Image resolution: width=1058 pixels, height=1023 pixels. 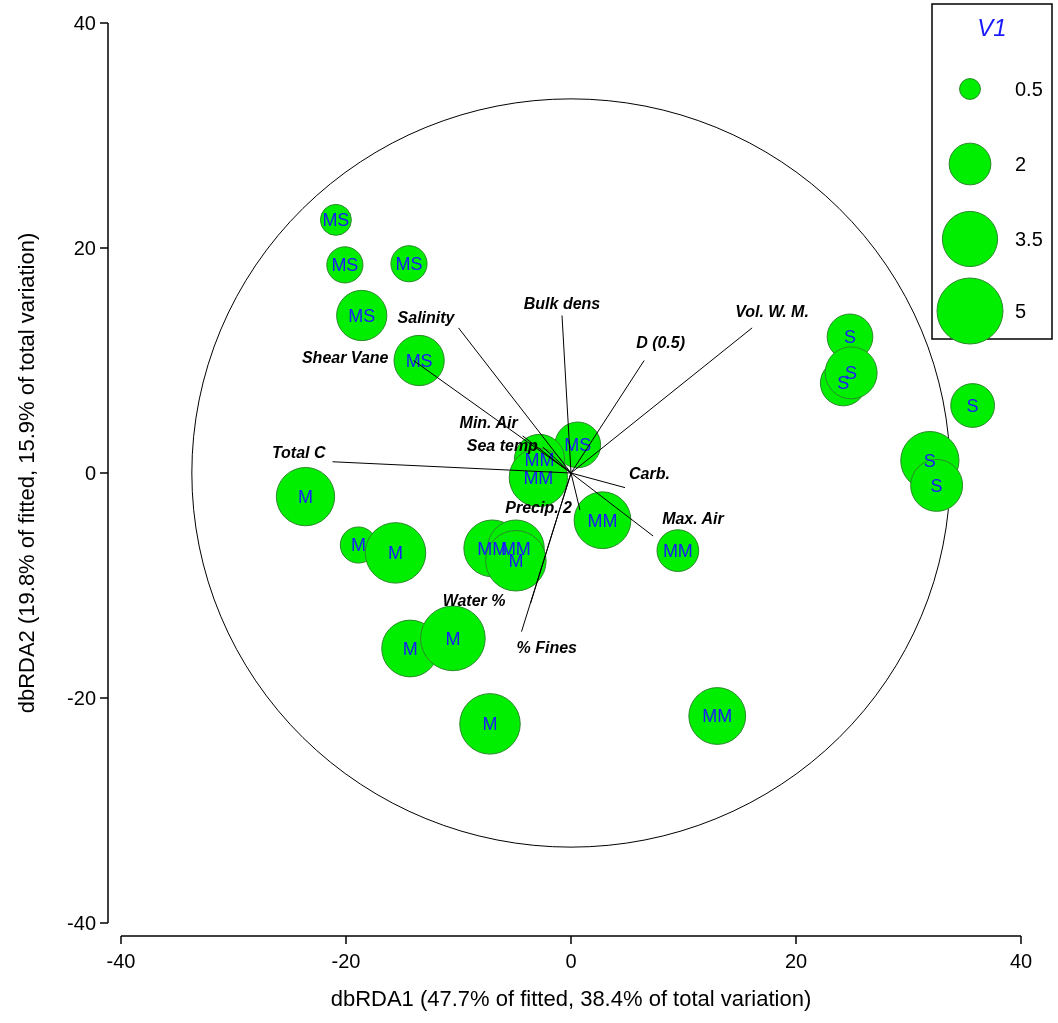 What do you see at coordinates (81, 698) in the screenshot?
I see `y-tick-label: -20` at bounding box center [81, 698].